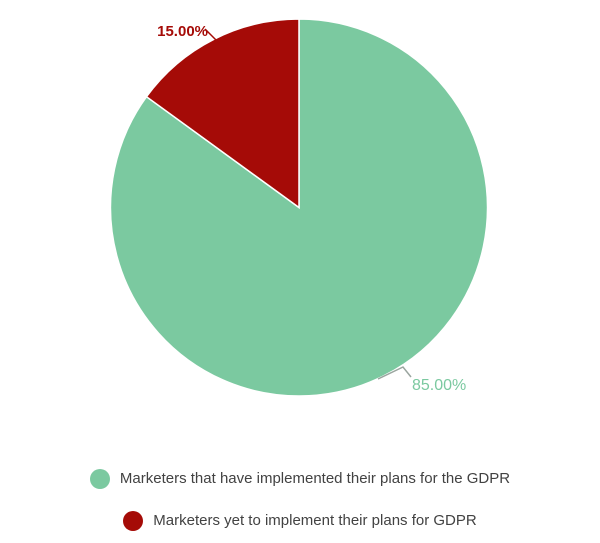  What do you see at coordinates (99, 479) in the screenshot?
I see `legend-swatch-implemented-circle-icon` at bounding box center [99, 479].